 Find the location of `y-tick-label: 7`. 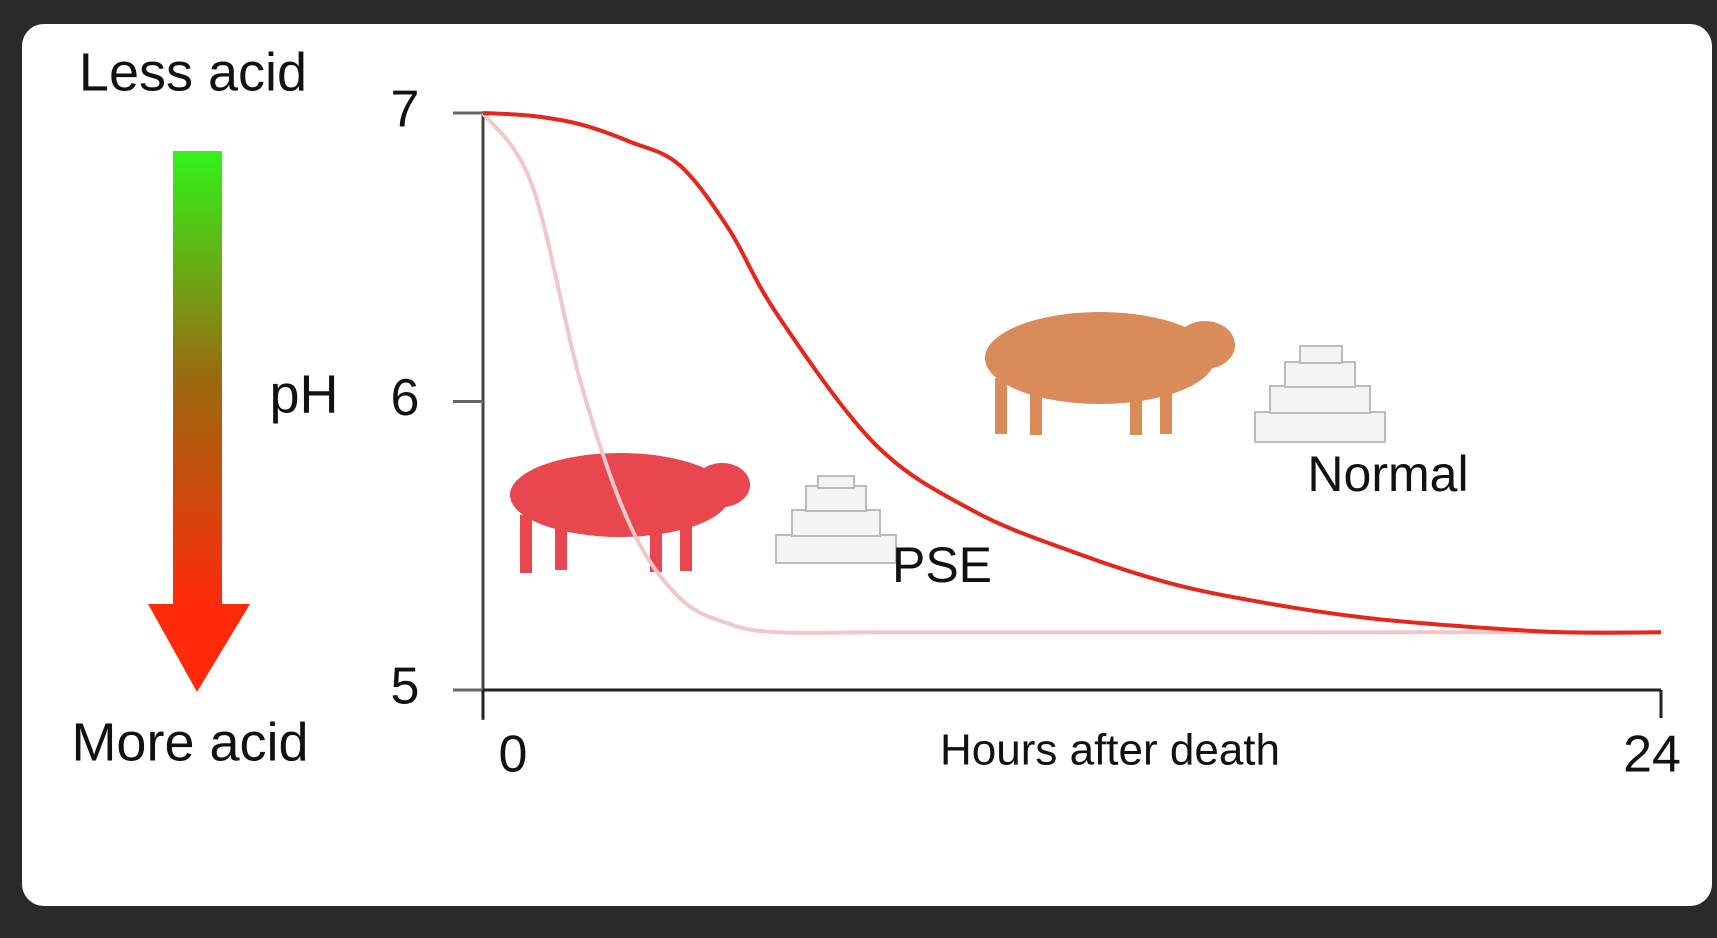

y-tick-label: 7 is located at coordinates (405, 110).